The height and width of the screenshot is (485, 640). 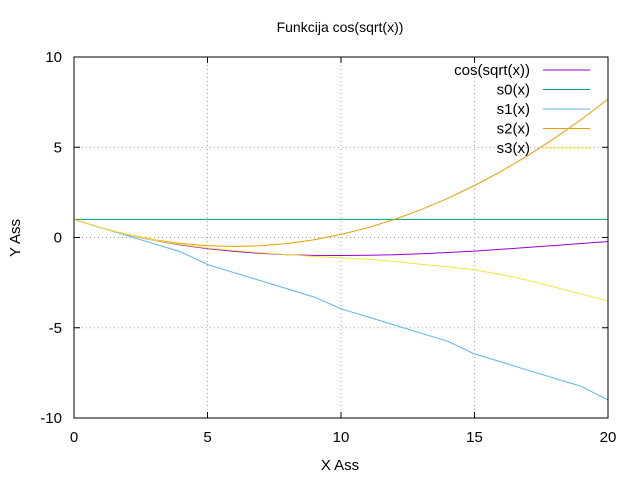 I want to click on x-tick-label: 20, so click(x=608, y=437).